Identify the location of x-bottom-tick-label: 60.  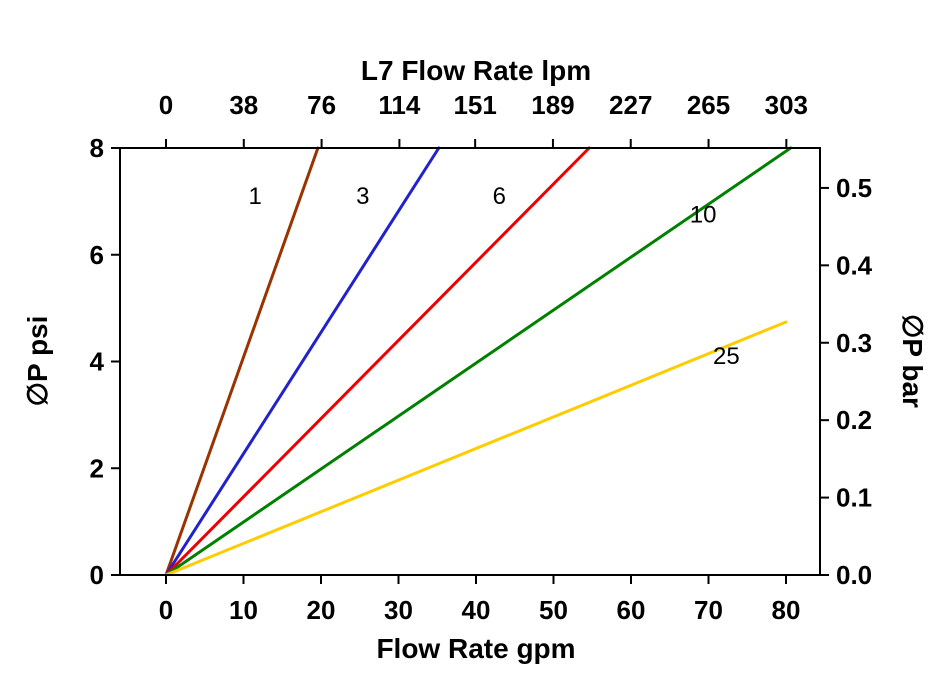
(631, 610).